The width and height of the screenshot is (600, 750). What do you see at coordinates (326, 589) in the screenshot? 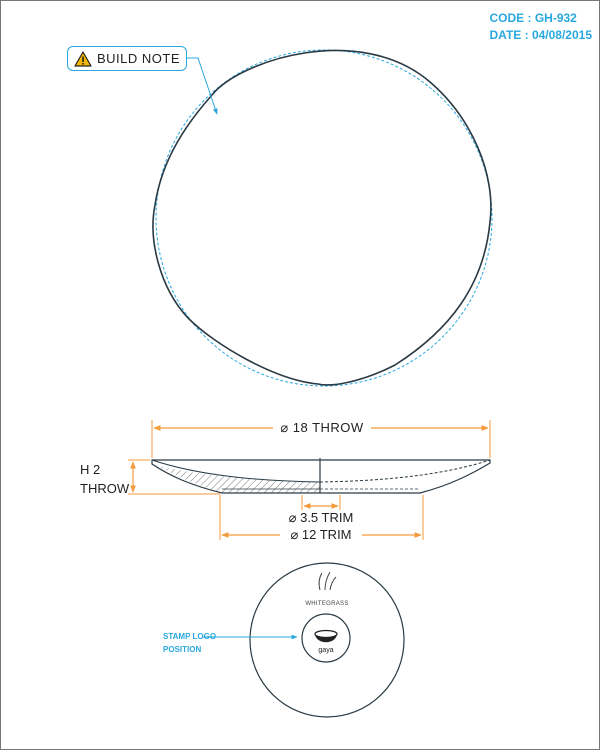
I see `whitegrass-logo: WHITEGRASS` at bounding box center [326, 589].